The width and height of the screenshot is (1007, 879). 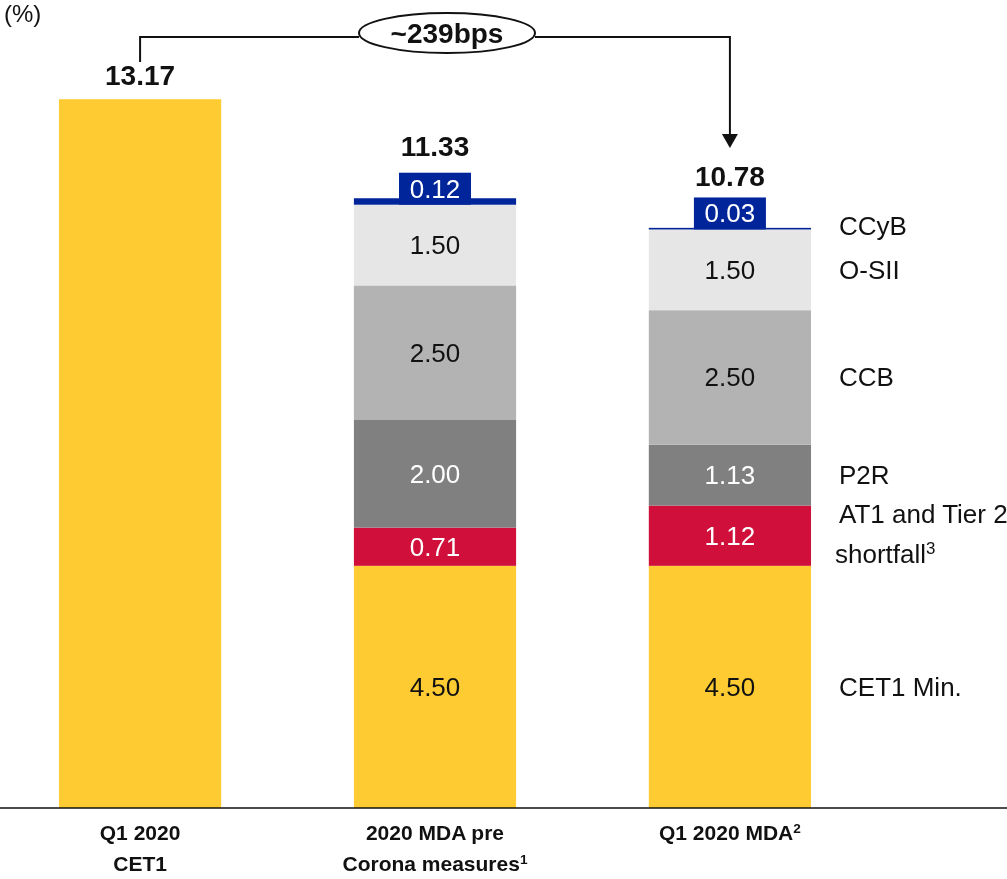 I want to click on data-label: 0.12, so click(x=435, y=188).